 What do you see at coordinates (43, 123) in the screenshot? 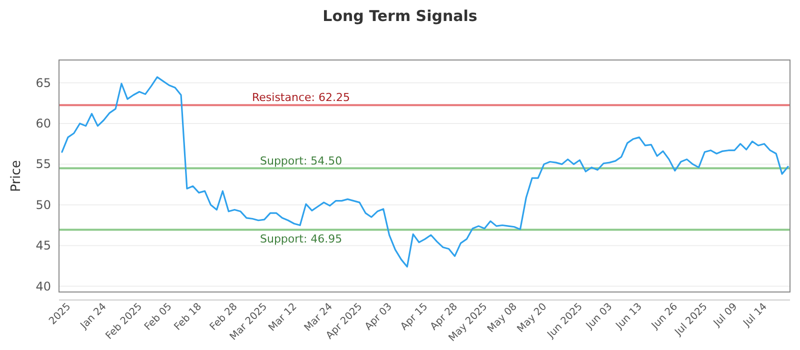
I see `y-tick-label: 60` at bounding box center [43, 123].